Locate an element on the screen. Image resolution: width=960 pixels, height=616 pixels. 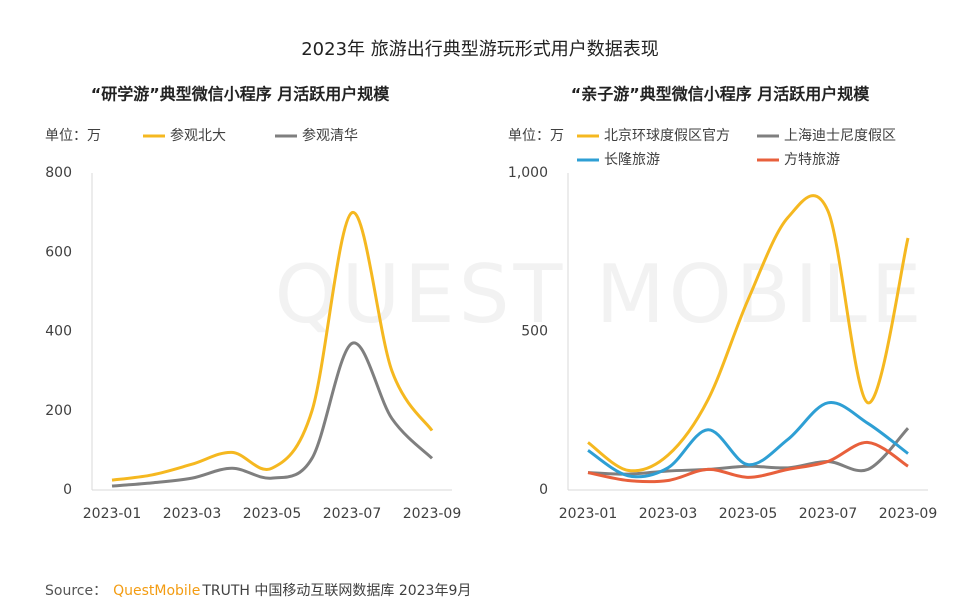
y-tick-label: 400 is located at coordinates (58, 332).